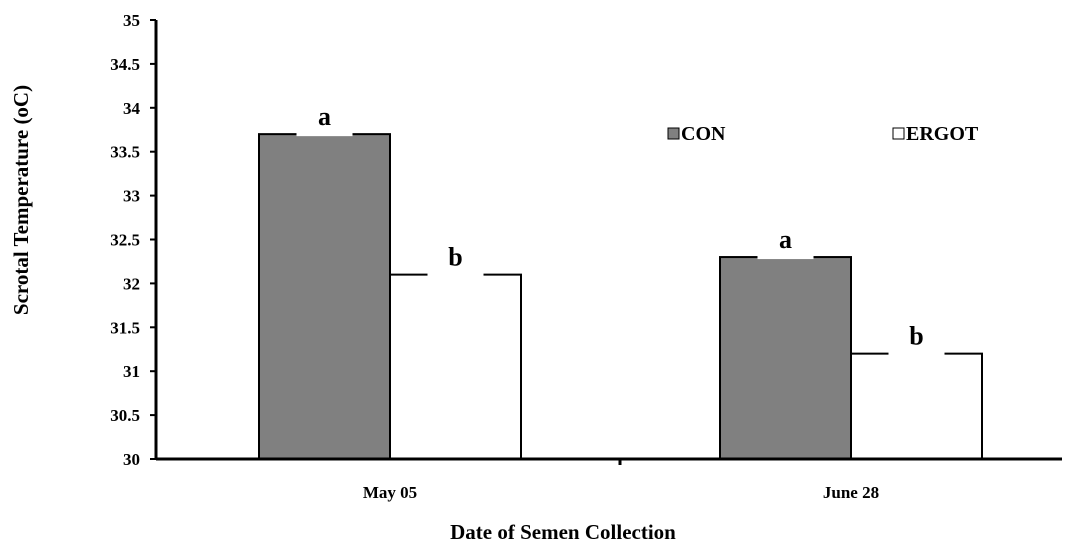 The width and height of the screenshot is (1070, 546). What do you see at coordinates (823, 134) in the screenshot?
I see `legend: CON ERGOT` at bounding box center [823, 134].